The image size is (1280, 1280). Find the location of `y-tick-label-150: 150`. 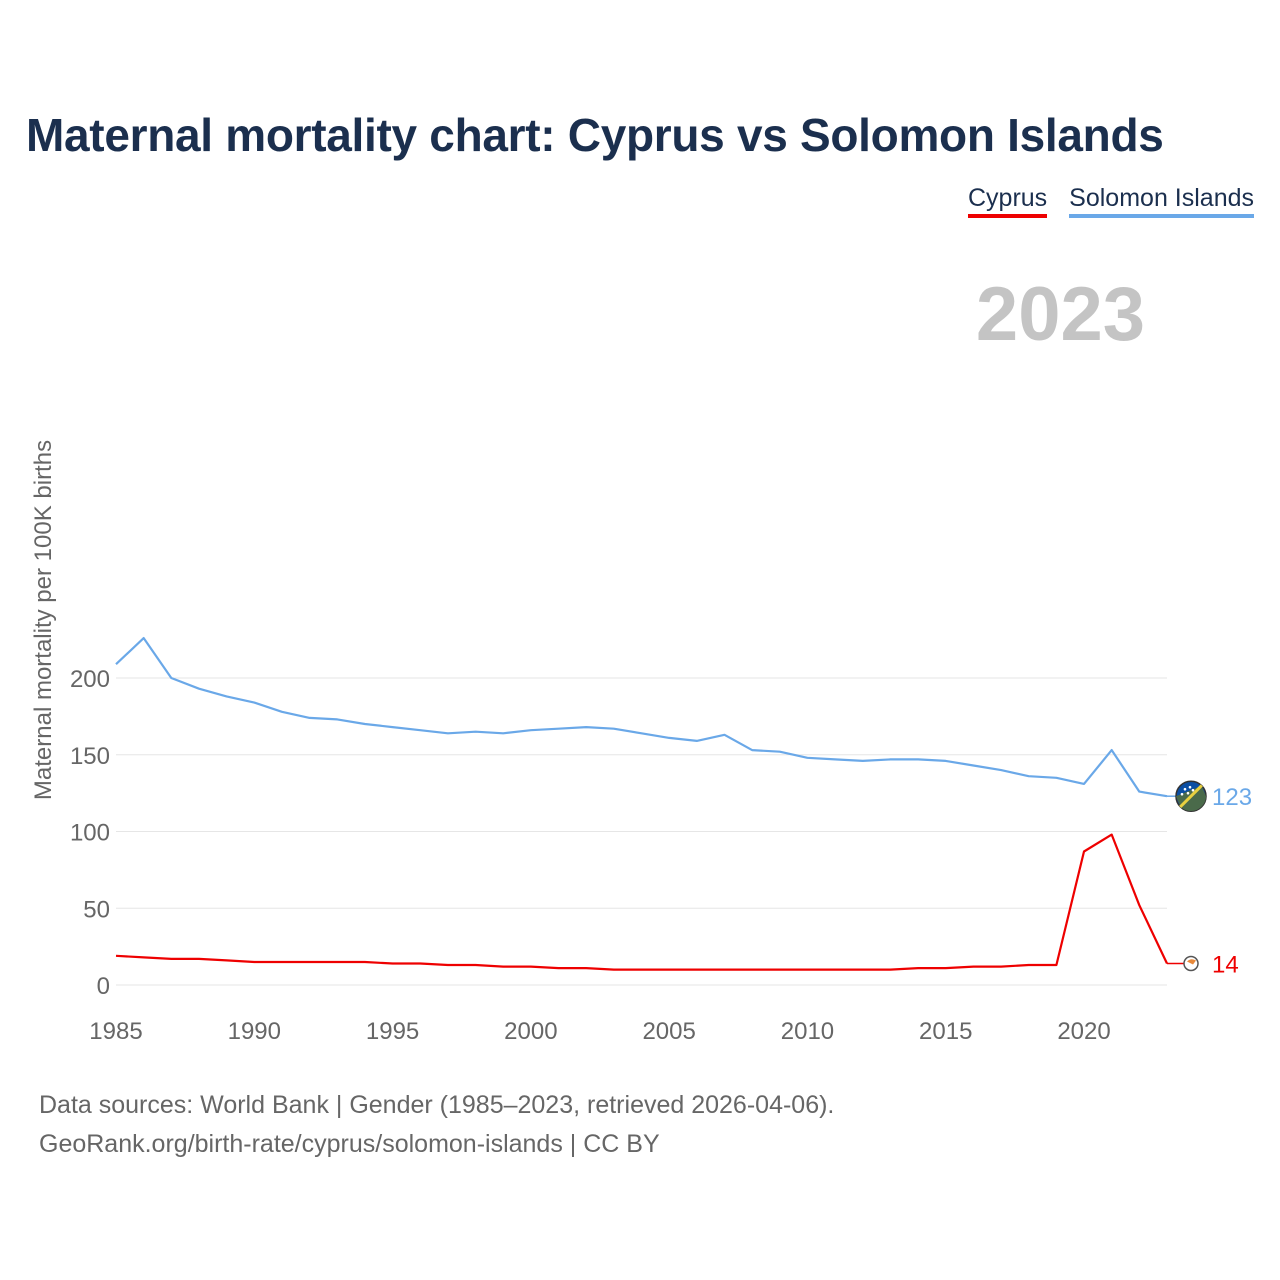

y-tick-label-150: 150 is located at coordinates (90, 756).